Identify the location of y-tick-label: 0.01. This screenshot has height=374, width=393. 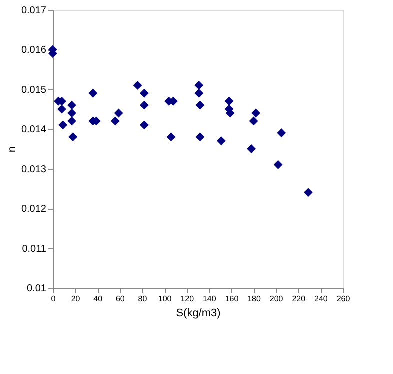
(37, 289).